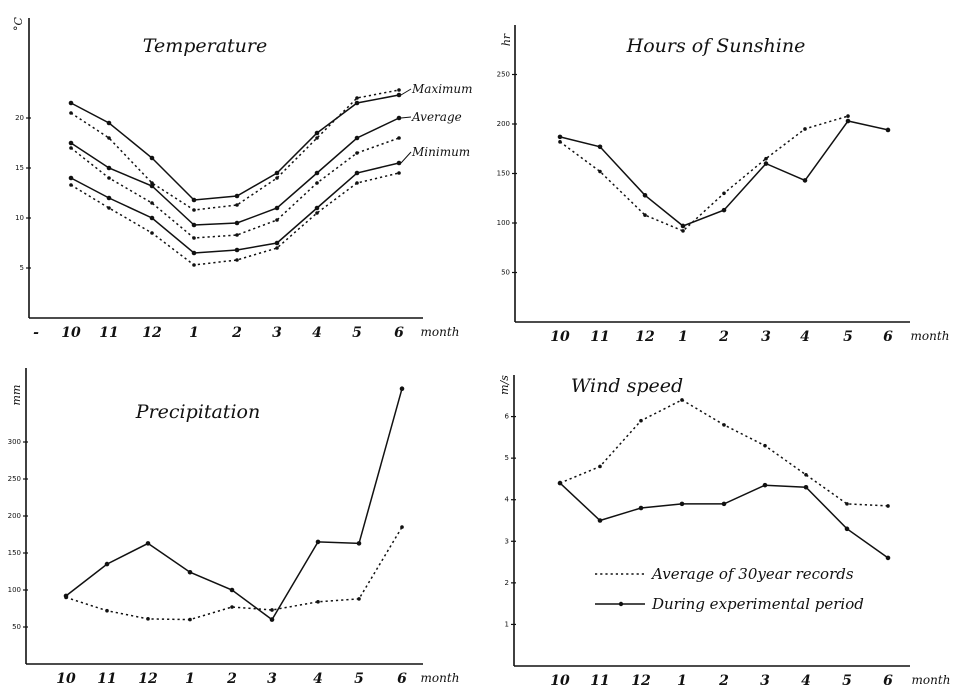 The width and height of the screenshot is (957, 689). What do you see at coordinates (682, 681) in the screenshot?
I see `wind-x-tick-label: 1` at bounding box center [682, 681].